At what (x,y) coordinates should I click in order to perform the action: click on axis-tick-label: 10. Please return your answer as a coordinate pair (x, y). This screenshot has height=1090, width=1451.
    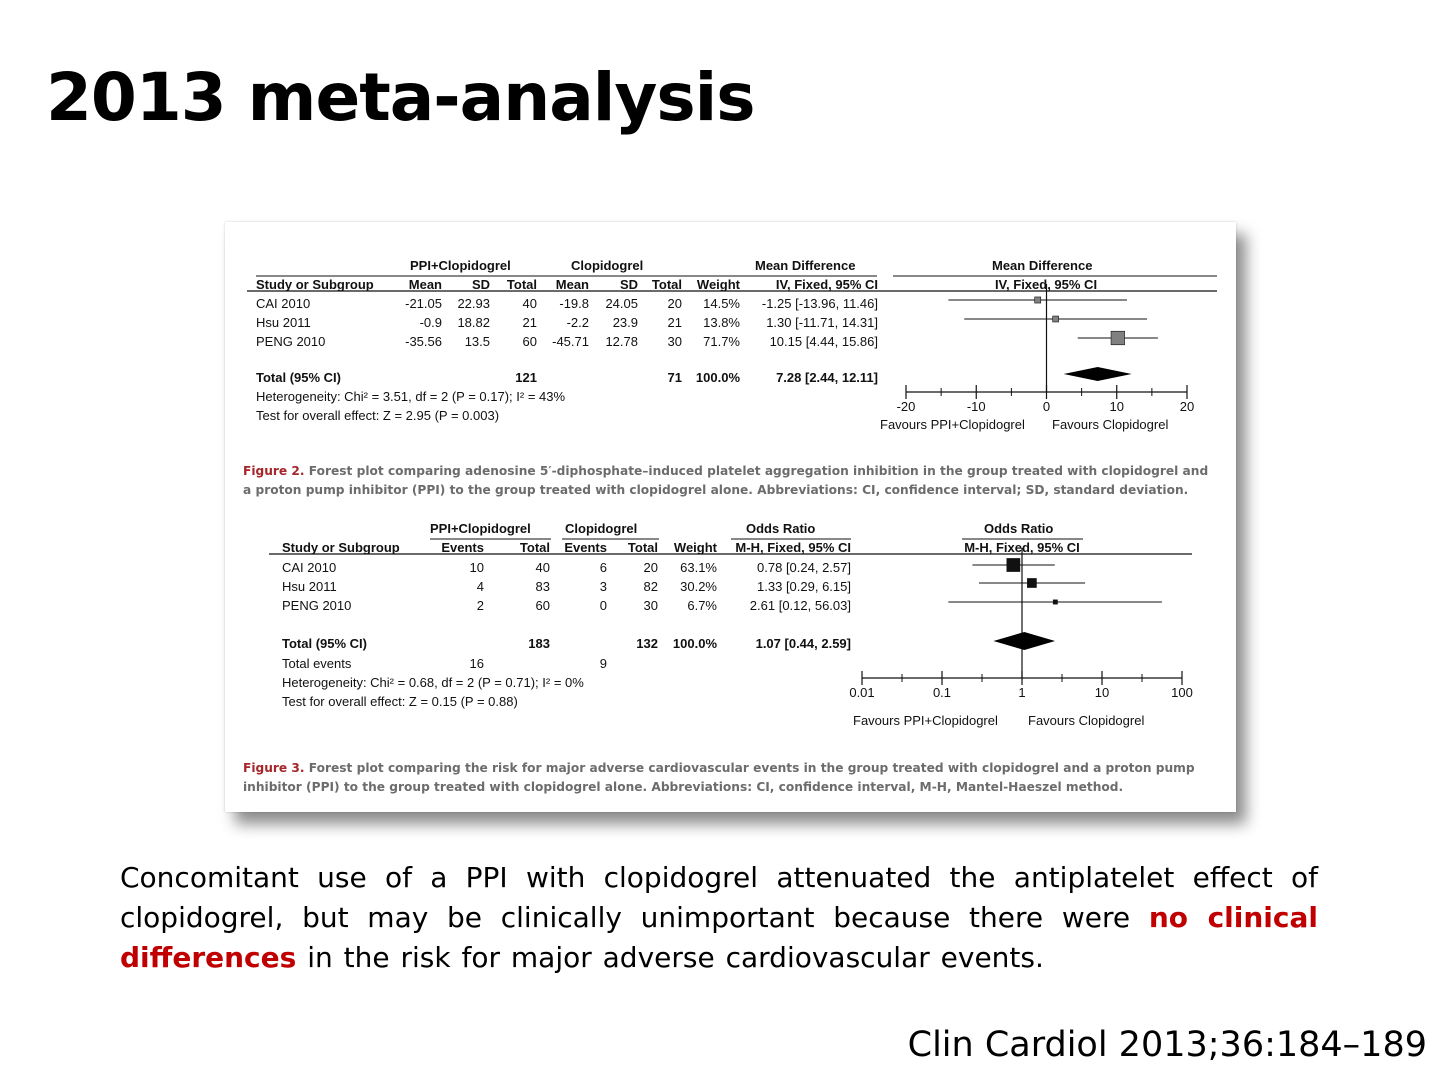
    Looking at the image, I should click on (1117, 406).